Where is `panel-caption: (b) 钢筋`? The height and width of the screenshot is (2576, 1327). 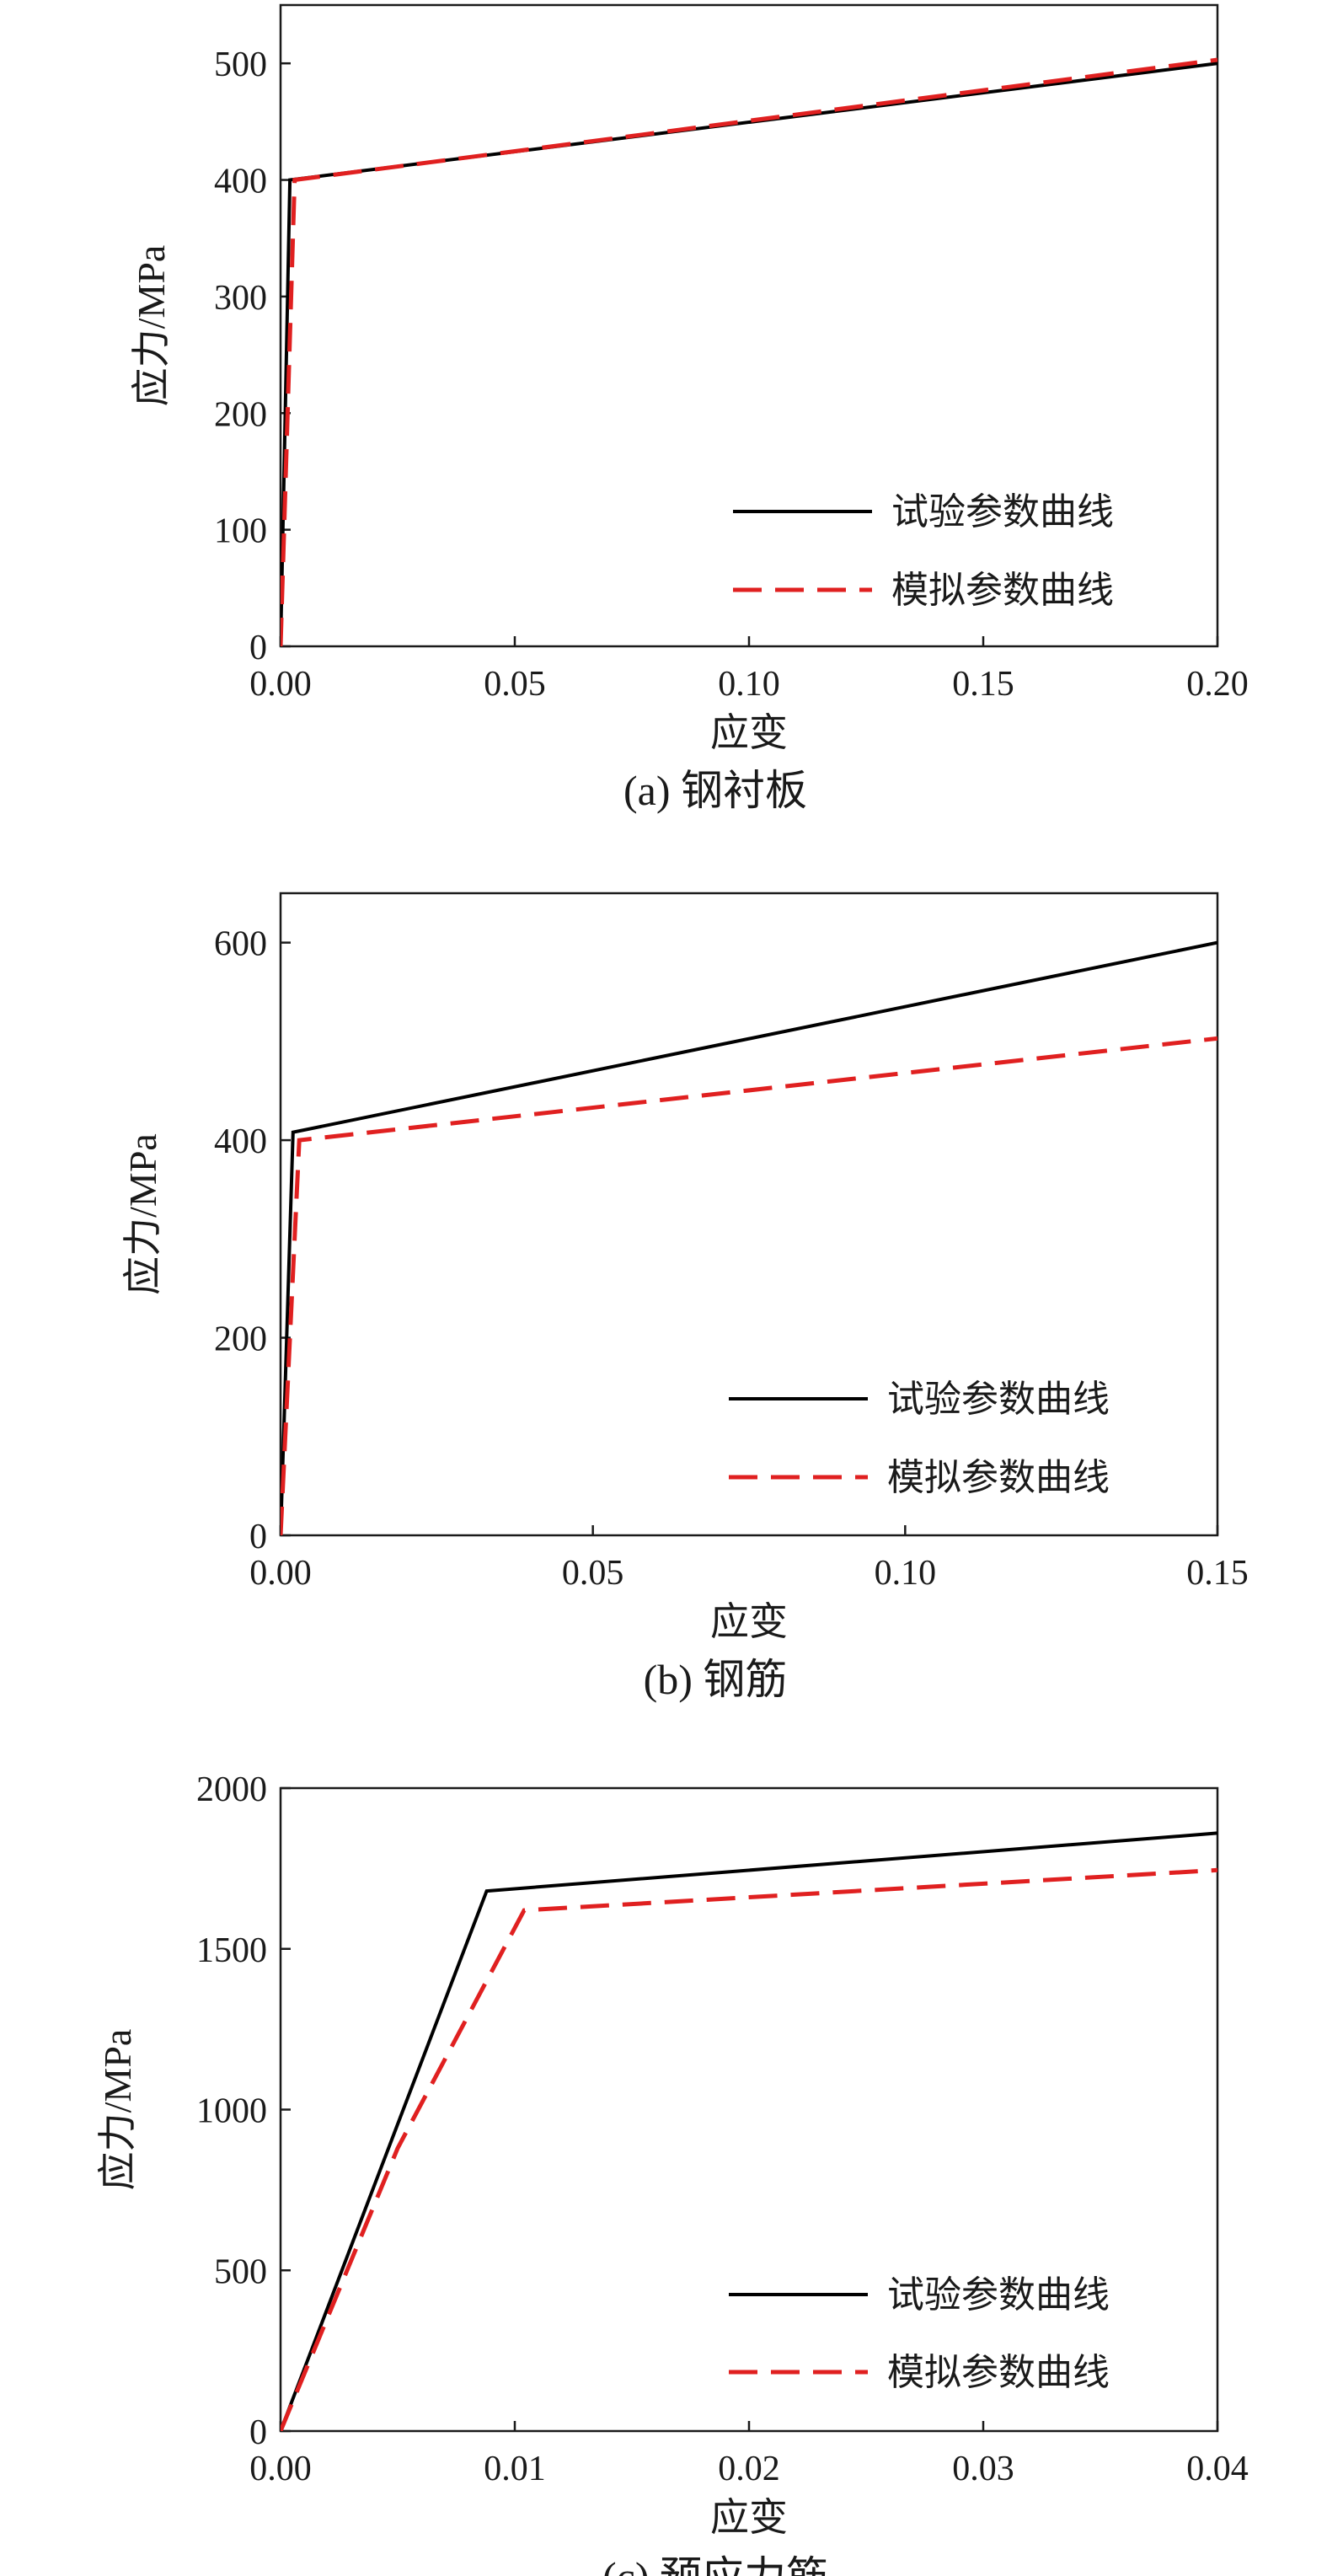
panel-caption: (b) 钢筋 is located at coordinates (716, 1679).